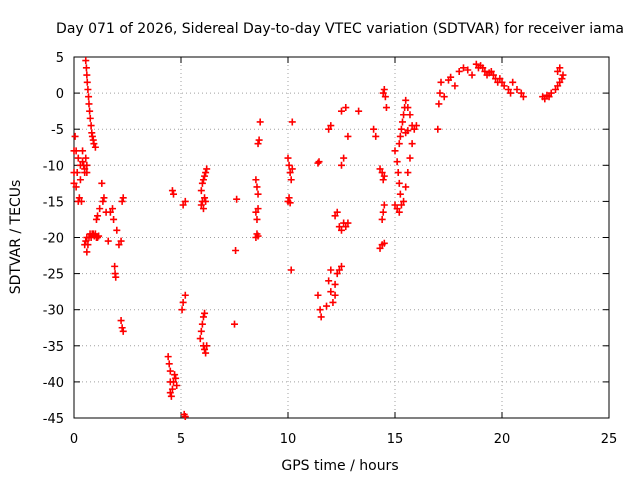  Describe the element at coordinates (181, 439) in the screenshot. I see `x-tick-label: 5` at that location.